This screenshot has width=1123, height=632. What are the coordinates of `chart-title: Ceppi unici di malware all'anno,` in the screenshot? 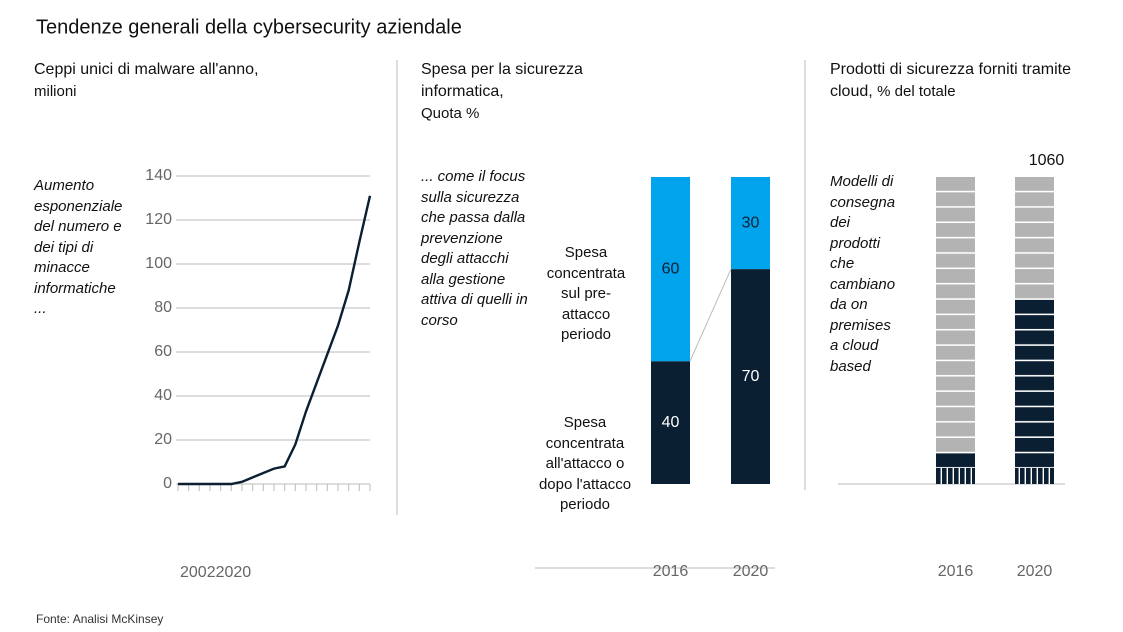 It's located at (146, 69).